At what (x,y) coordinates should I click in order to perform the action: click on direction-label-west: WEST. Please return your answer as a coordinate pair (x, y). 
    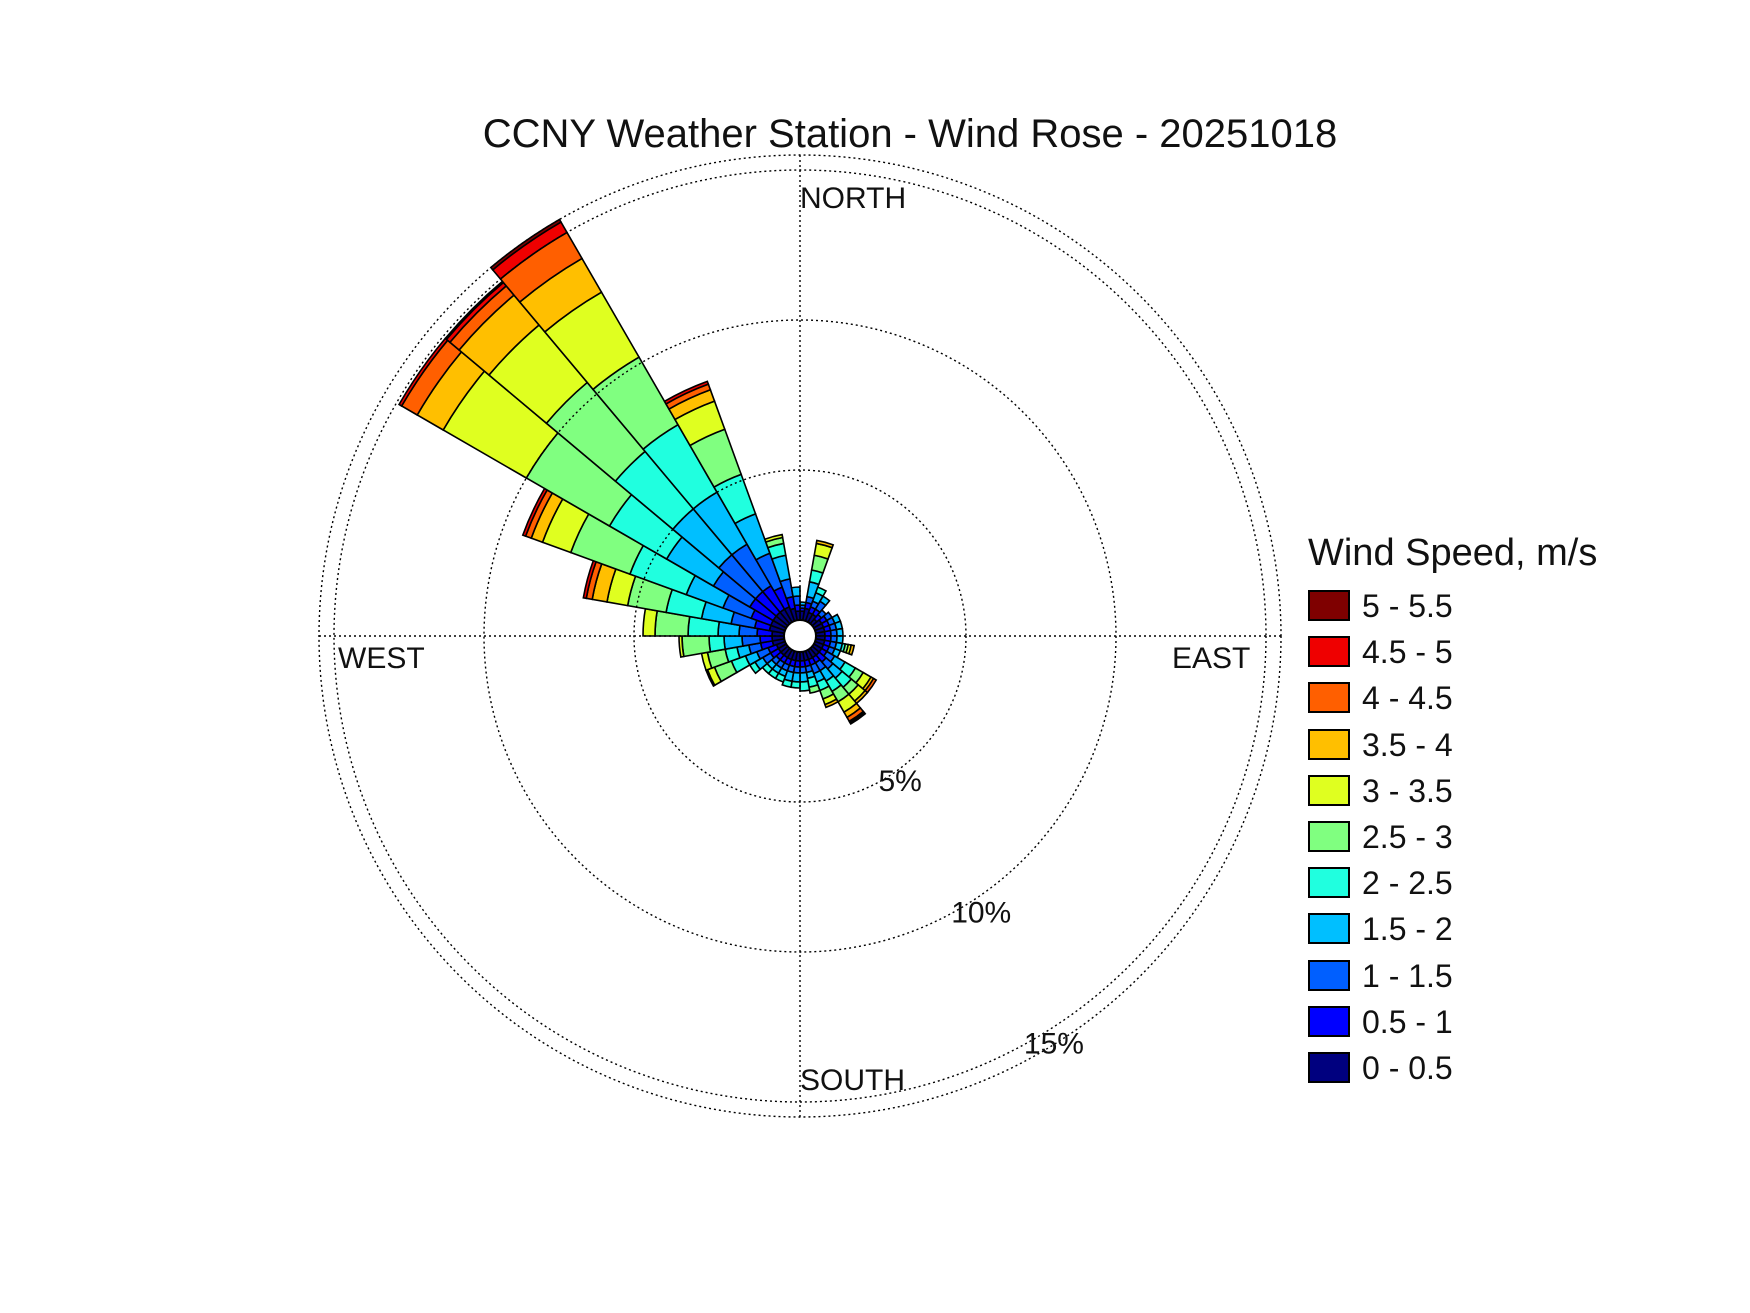
    Looking at the image, I should click on (381, 658).